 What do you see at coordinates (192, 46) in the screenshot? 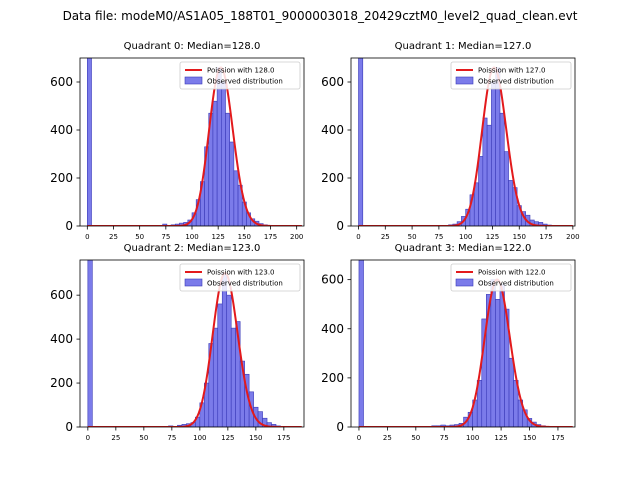
I see `panel-title: Quadrant 0: Median=128.0` at bounding box center [192, 46].